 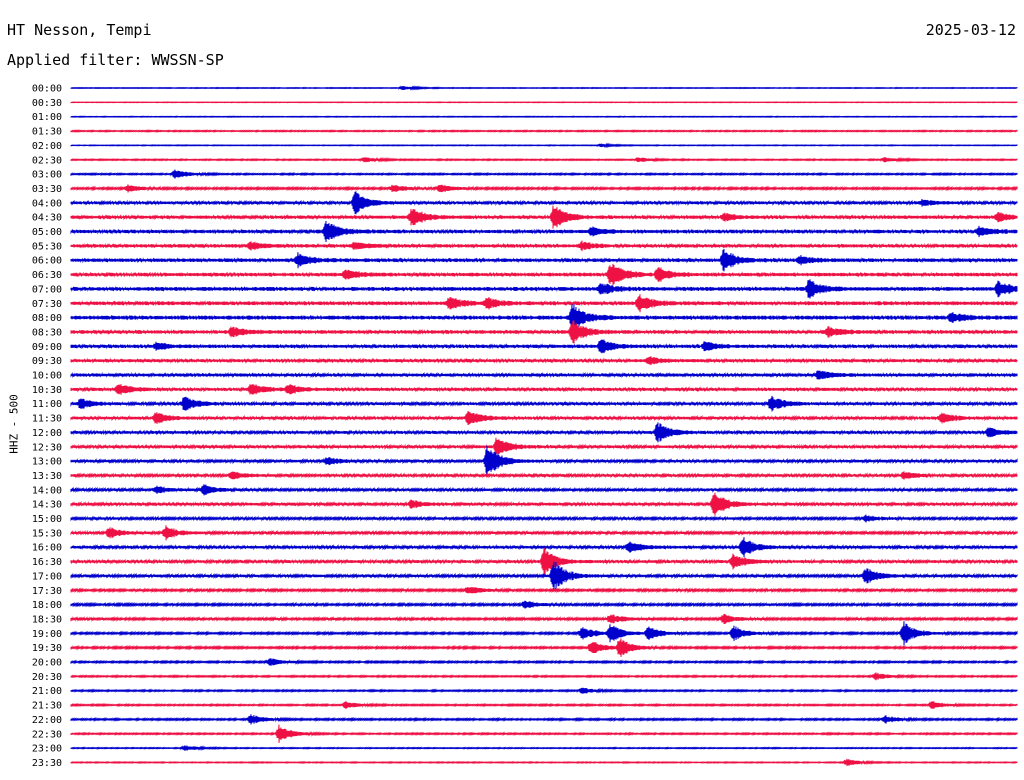 I want to click on row-time-label: 00:00, so click(x=47, y=89).